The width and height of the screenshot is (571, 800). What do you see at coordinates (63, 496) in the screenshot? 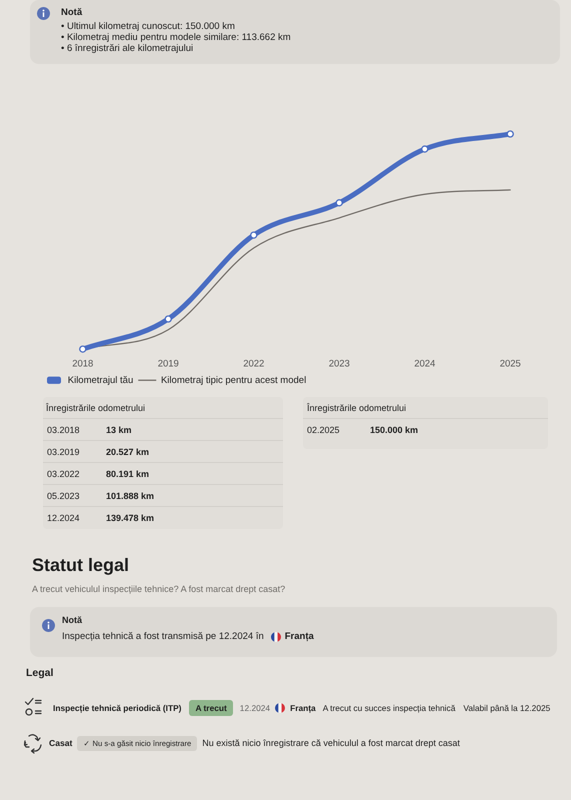
I see `text: 05.2023` at bounding box center [63, 496].